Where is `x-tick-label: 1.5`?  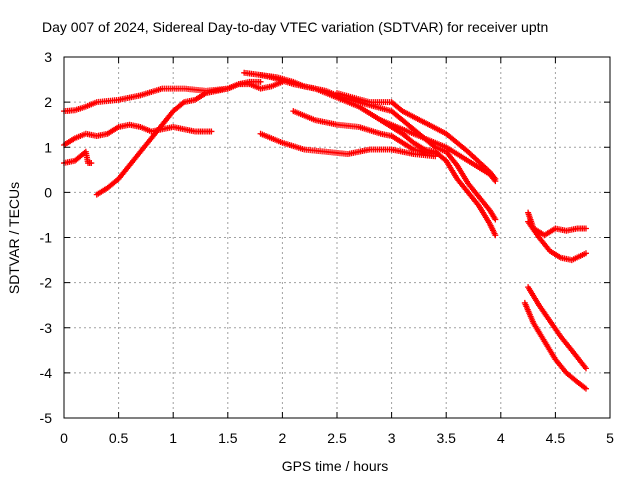
x-tick-label: 1.5 is located at coordinates (228, 438).